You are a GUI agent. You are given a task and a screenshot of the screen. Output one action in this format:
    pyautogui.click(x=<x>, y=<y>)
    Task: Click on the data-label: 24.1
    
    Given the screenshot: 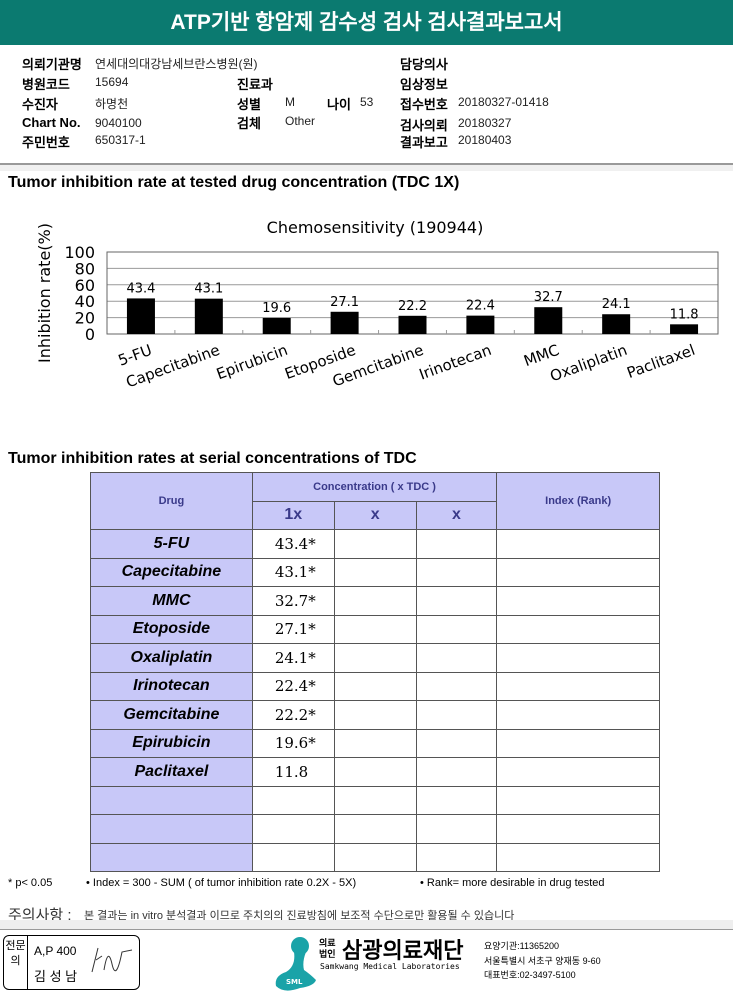 What is the action you would take?
    pyautogui.click(x=616, y=304)
    